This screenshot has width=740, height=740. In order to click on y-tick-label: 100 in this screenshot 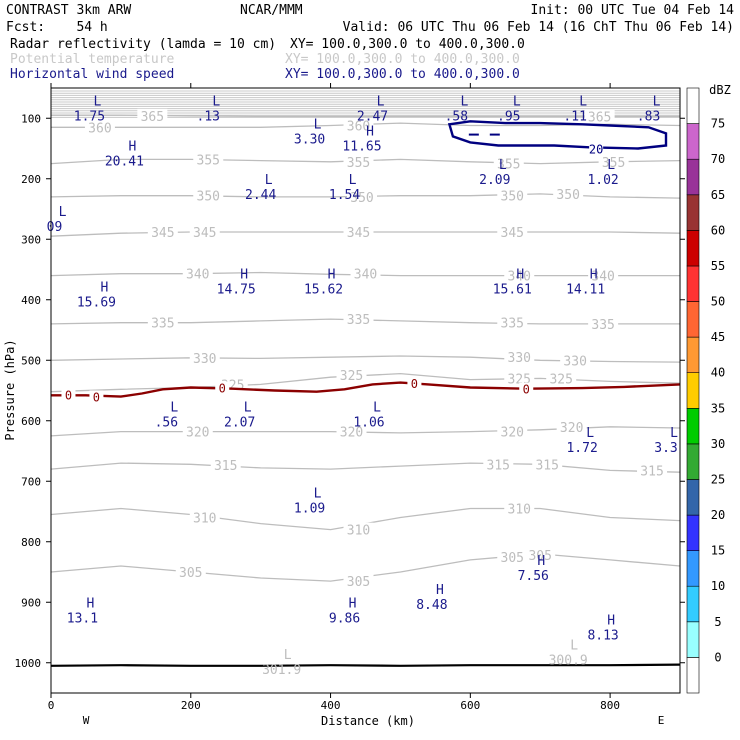, I will do `click(31, 118)`.